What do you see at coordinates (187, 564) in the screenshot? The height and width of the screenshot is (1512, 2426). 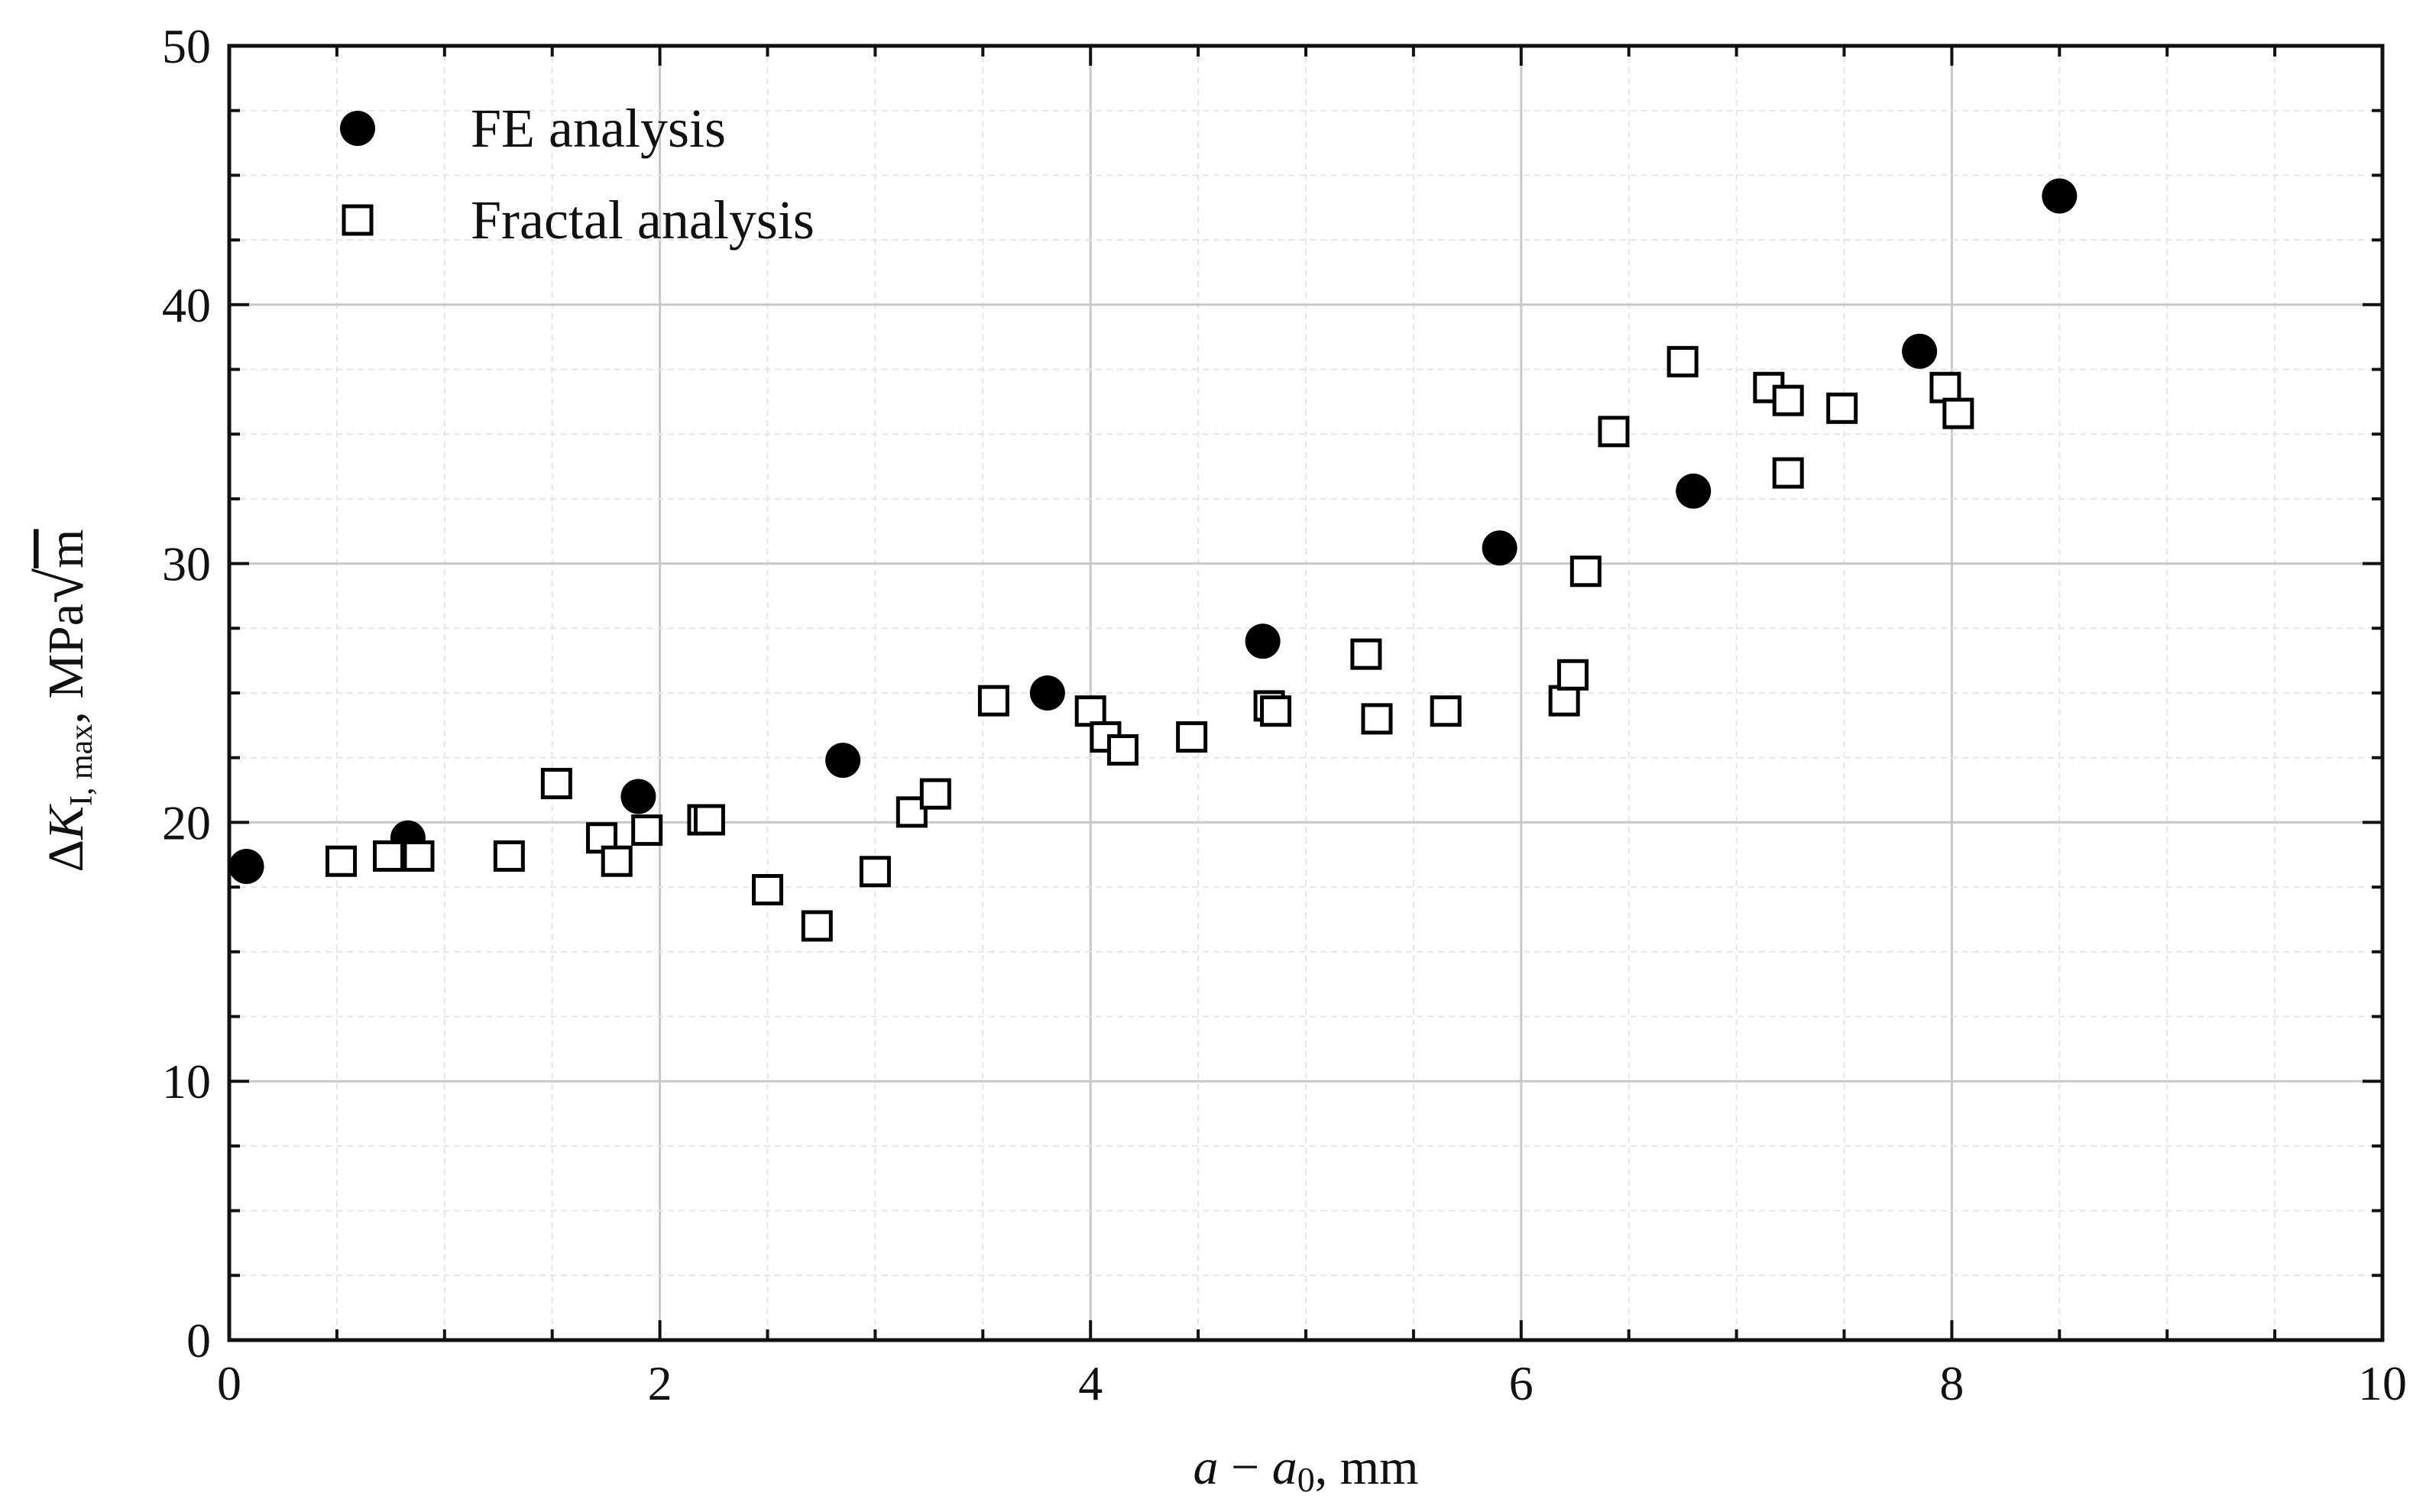 I see `y-tick-label: 30` at bounding box center [187, 564].